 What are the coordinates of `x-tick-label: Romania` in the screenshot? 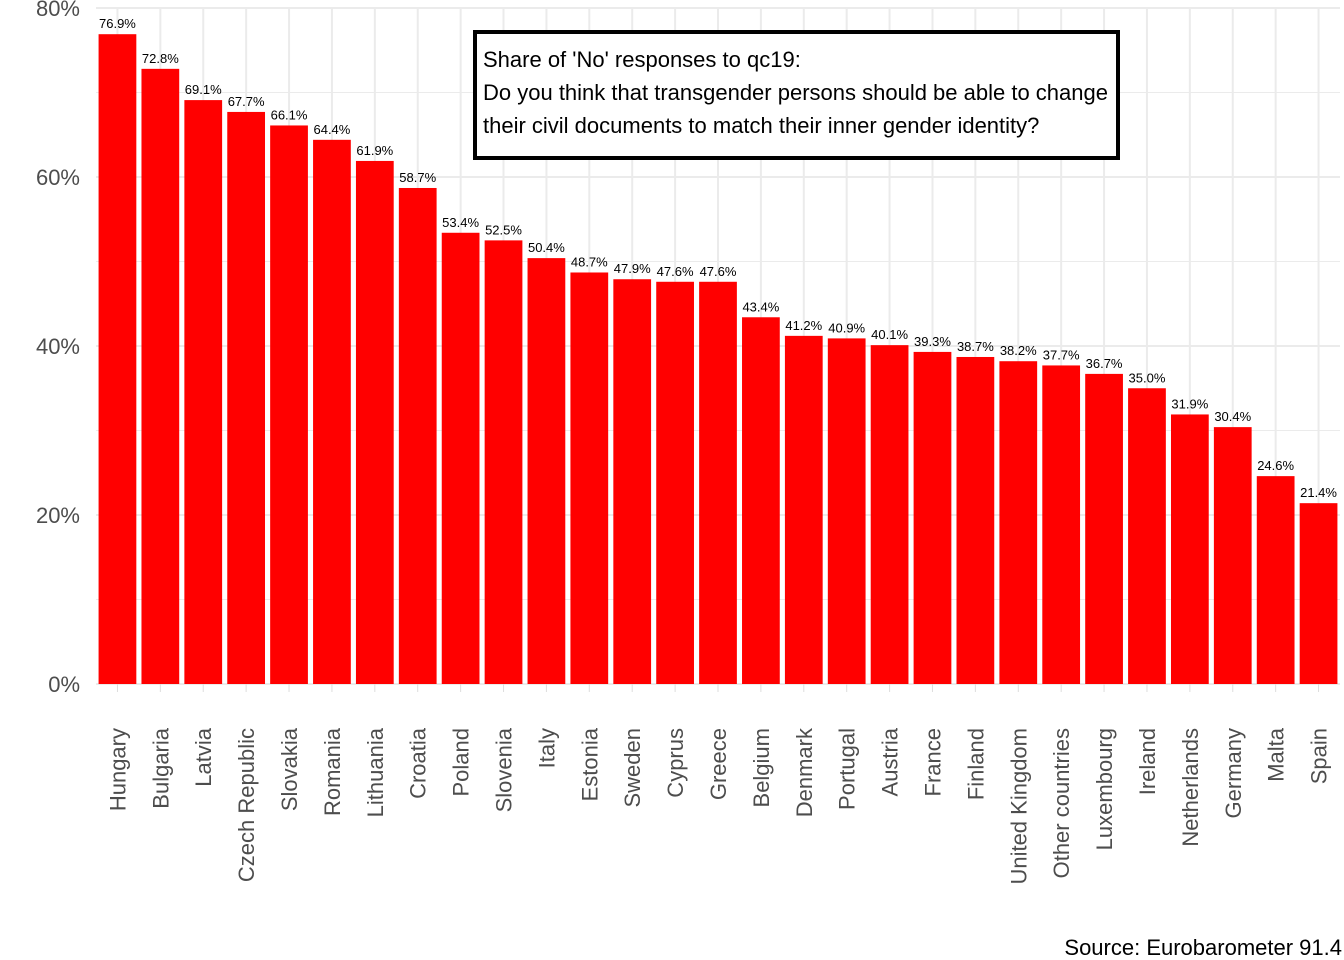 It's located at (332, 771).